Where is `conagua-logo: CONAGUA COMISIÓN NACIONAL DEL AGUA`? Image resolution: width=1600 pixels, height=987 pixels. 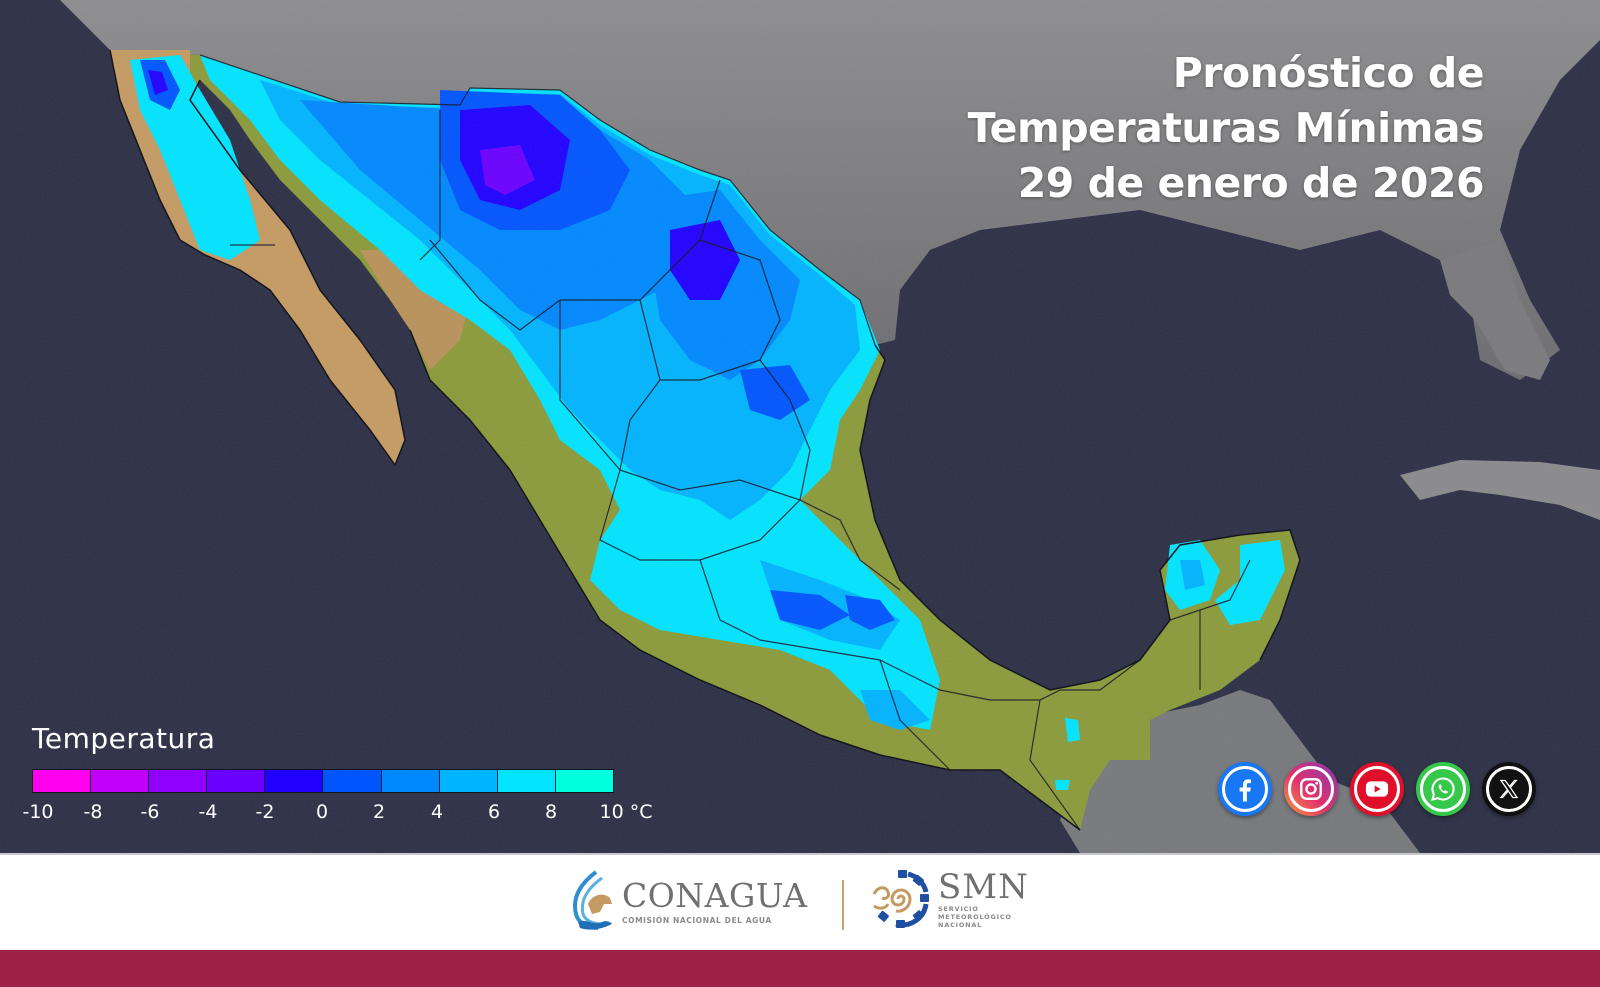 conagua-logo: CONAGUA COMISIÓN NACIONAL DEL AGUA is located at coordinates (689, 901).